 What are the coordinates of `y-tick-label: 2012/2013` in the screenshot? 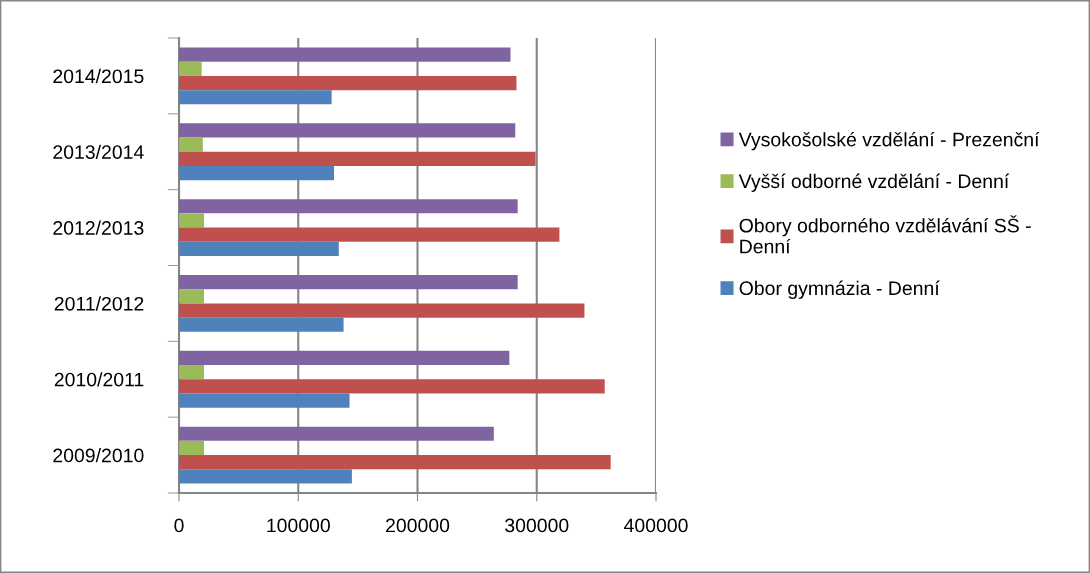 It's located at (98, 227).